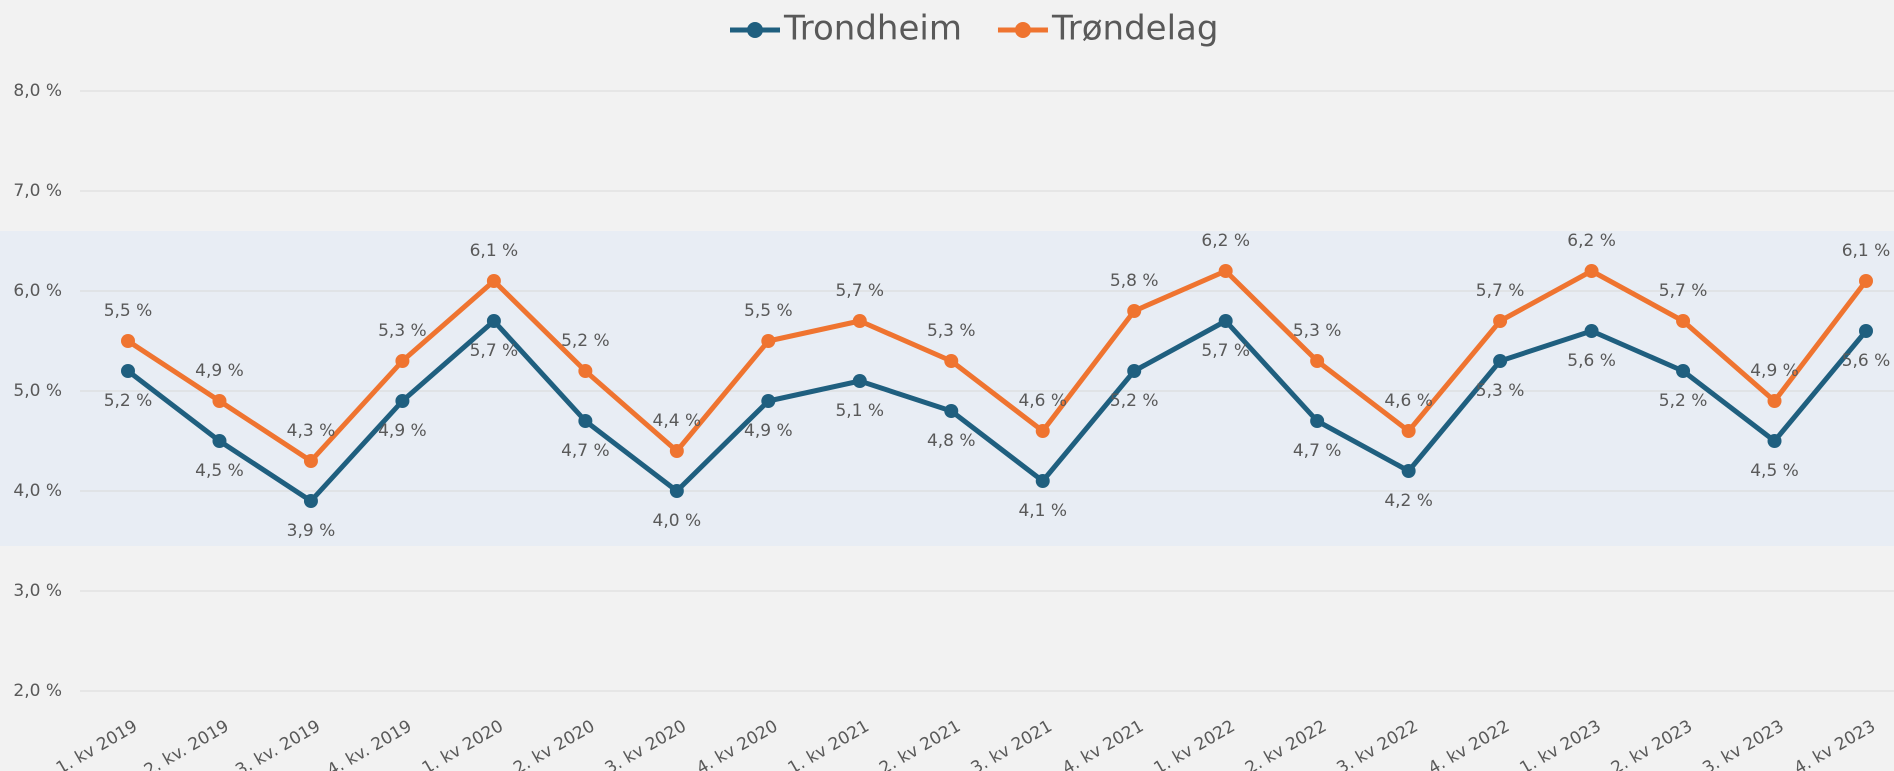 This screenshot has height=771, width=1894. What do you see at coordinates (677, 521) in the screenshot?
I see `data-label: 4,0 %` at bounding box center [677, 521].